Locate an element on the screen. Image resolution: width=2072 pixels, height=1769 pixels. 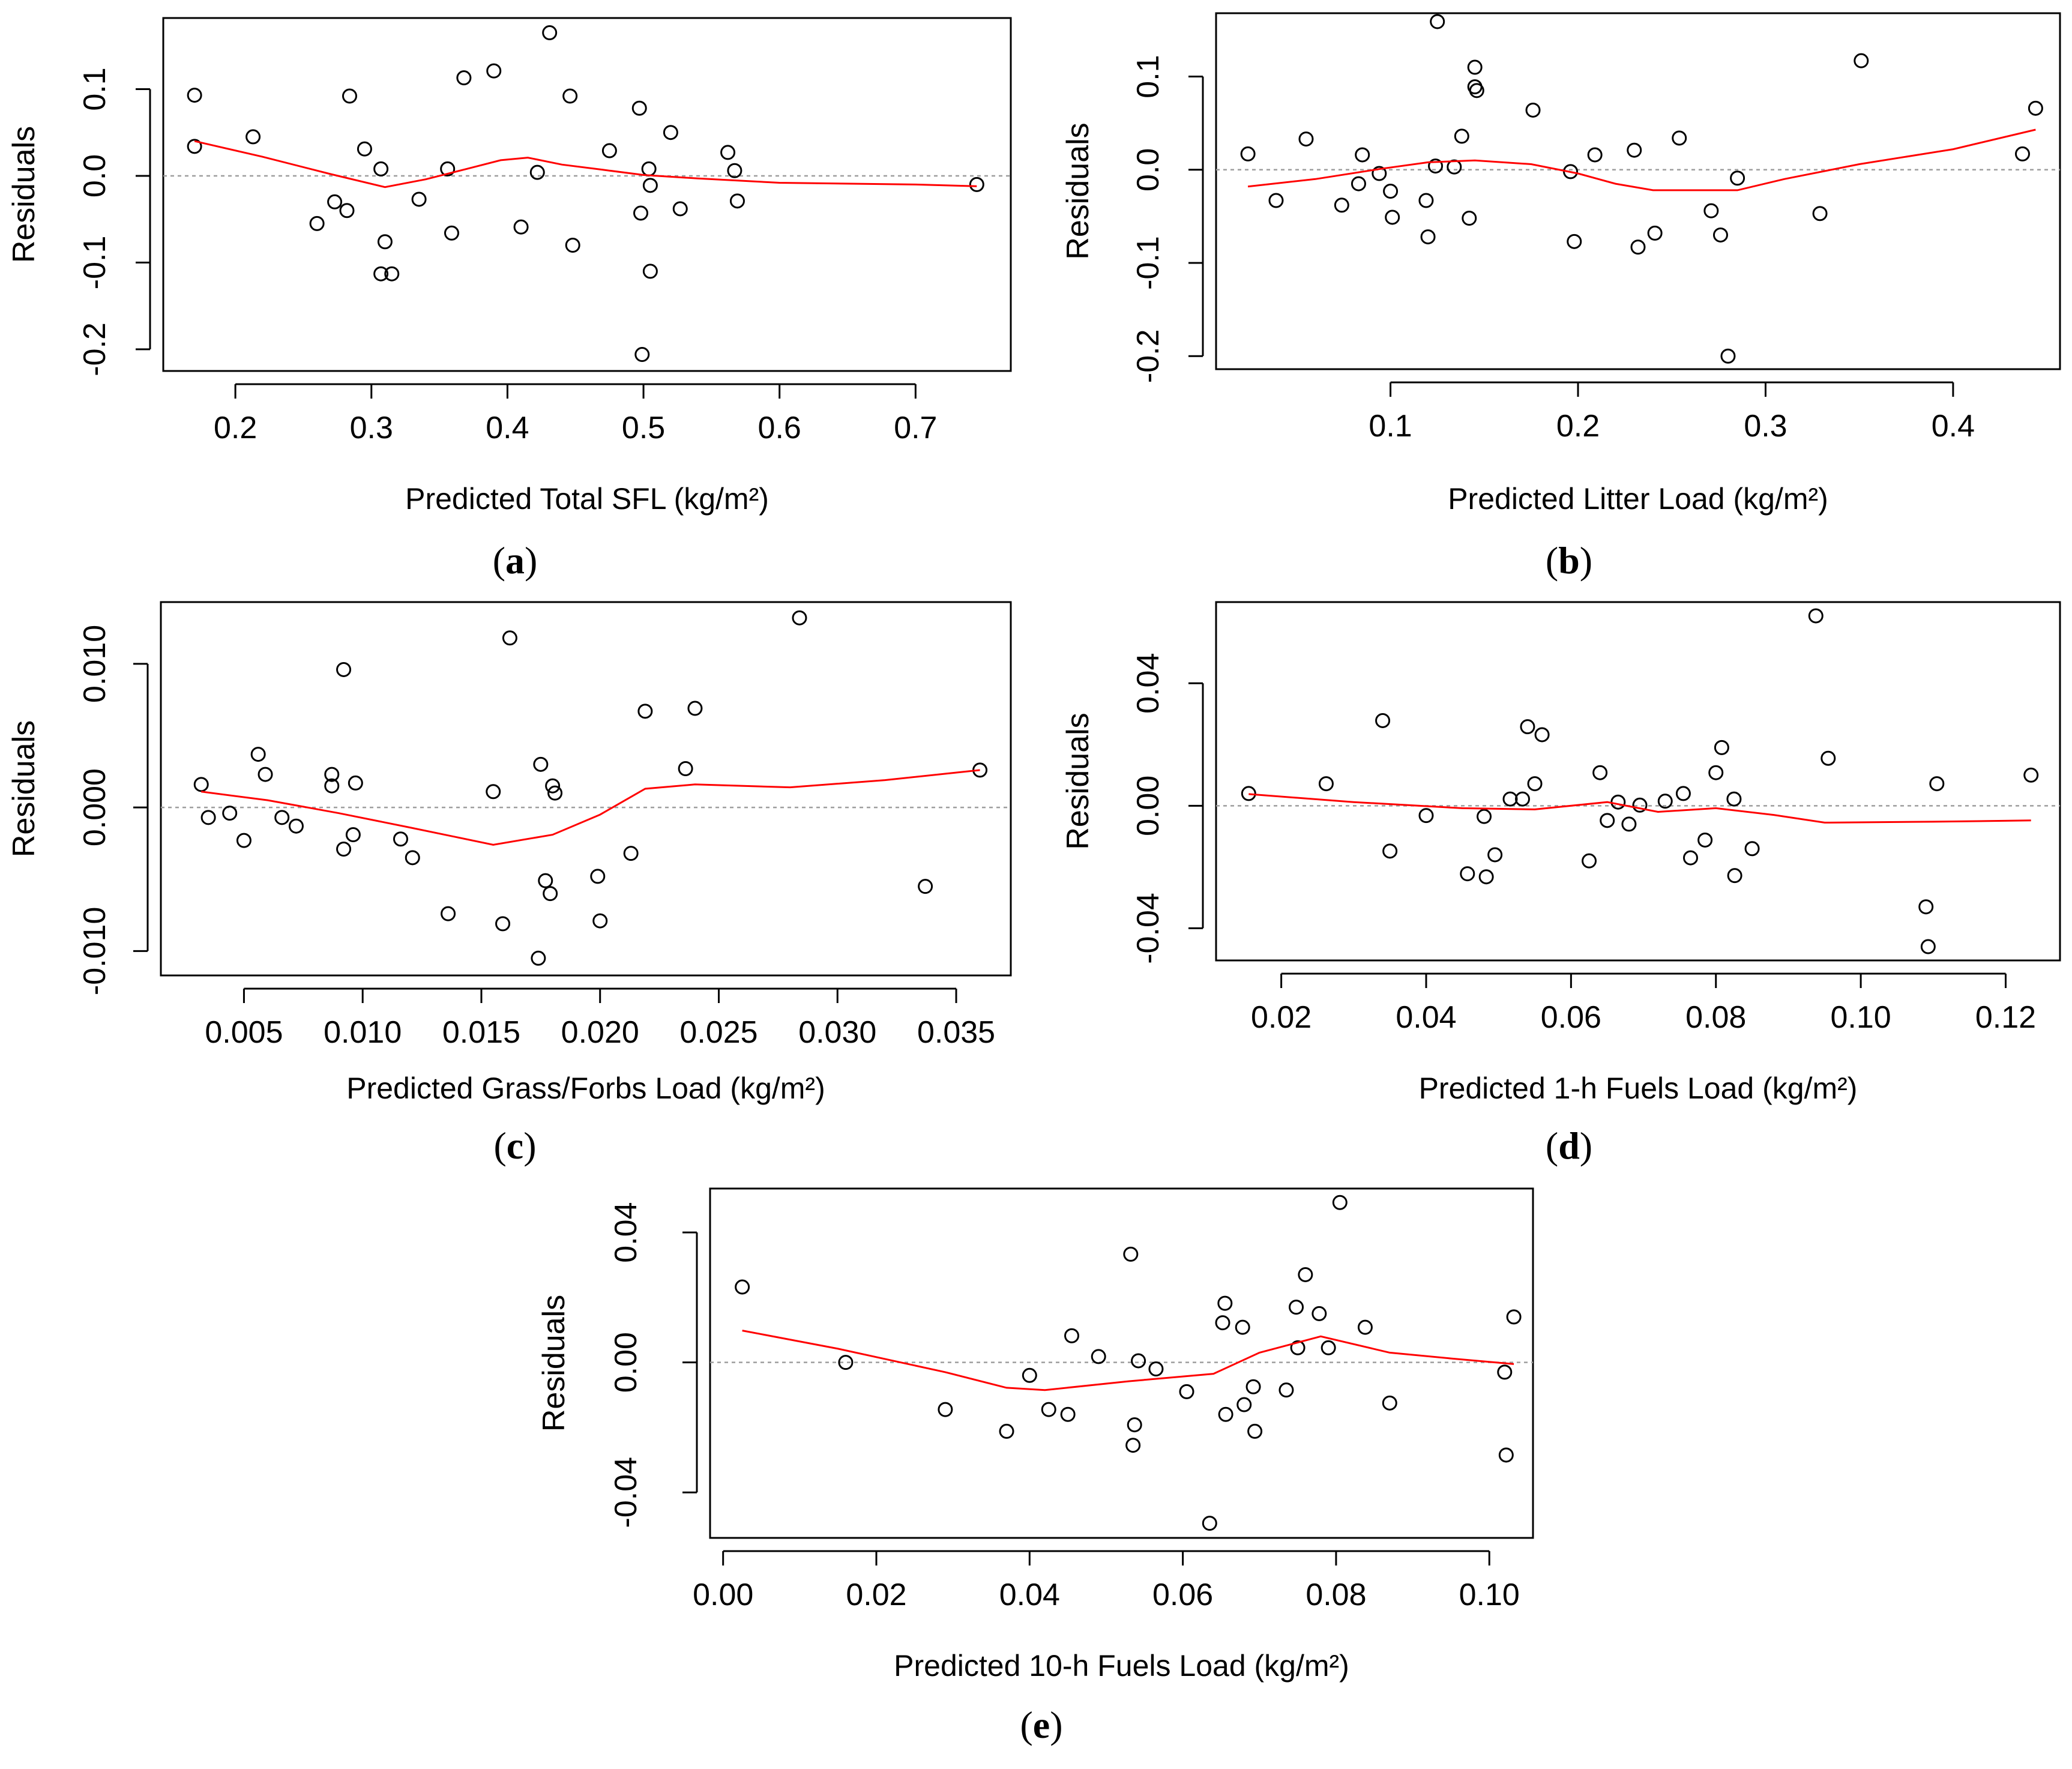
x-tick-label: 0.10 is located at coordinates (1861, 1017).